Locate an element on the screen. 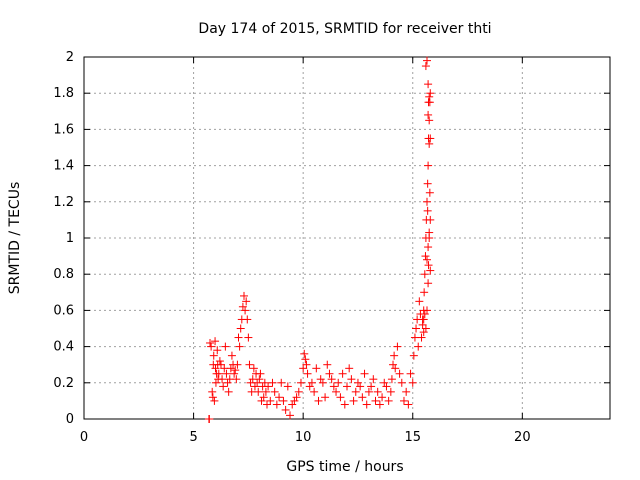 Image resolution: width=640 pixels, height=480 pixels. y-tick-label: 1.4 is located at coordinates (63, 166).